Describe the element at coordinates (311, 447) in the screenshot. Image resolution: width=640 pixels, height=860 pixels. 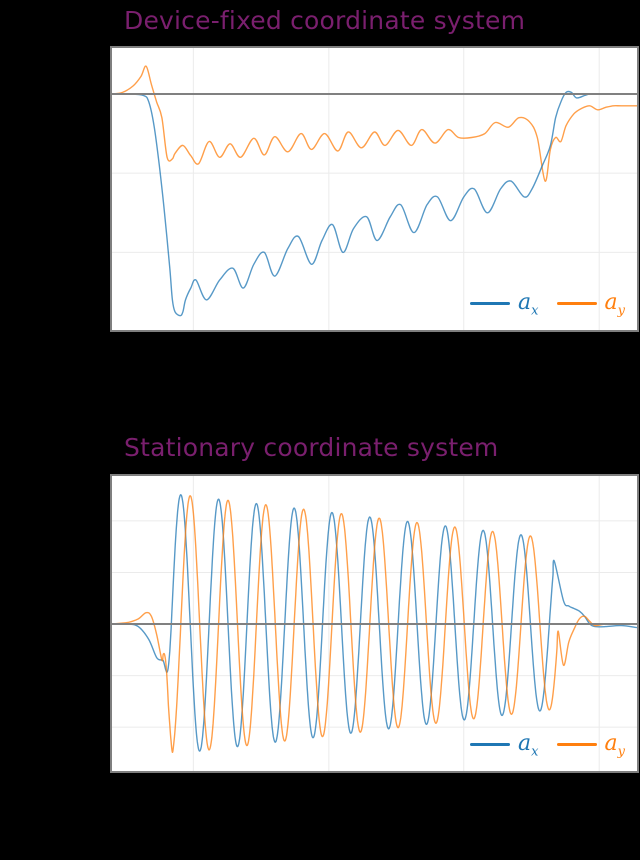
I see `bottom-chart-title: Stationary coordinate system` at that location.